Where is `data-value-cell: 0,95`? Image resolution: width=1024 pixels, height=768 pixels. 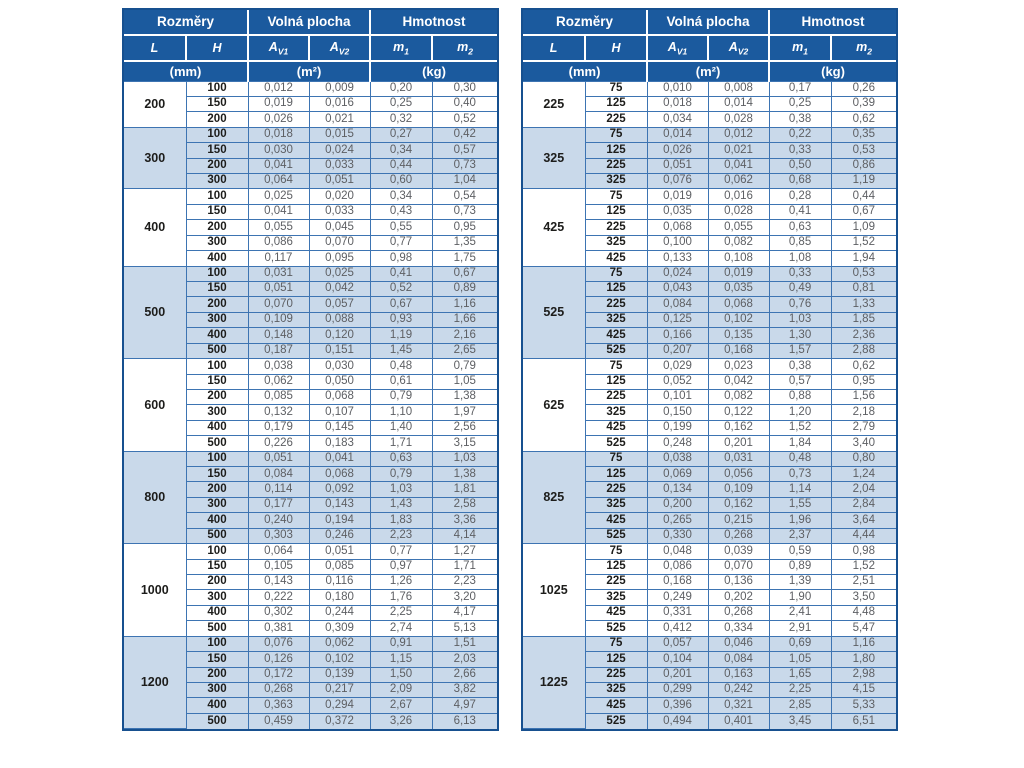
data-value-cell: 0,95 is located at coordinates (464, 227).